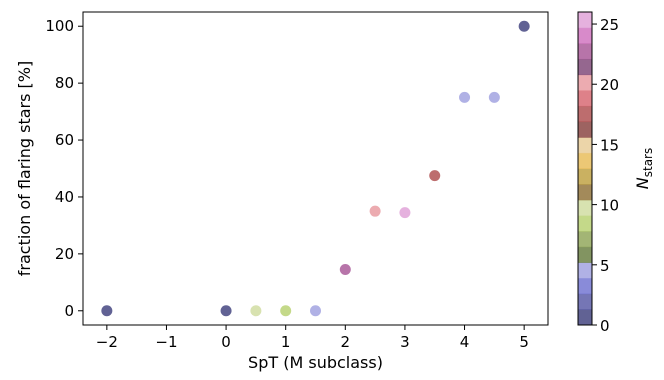 The height and width of the screenshot is (380, 664). Describe the element at coordinates (64, 140) in the screenshot. I see `y-tick-label: 60` at that location.